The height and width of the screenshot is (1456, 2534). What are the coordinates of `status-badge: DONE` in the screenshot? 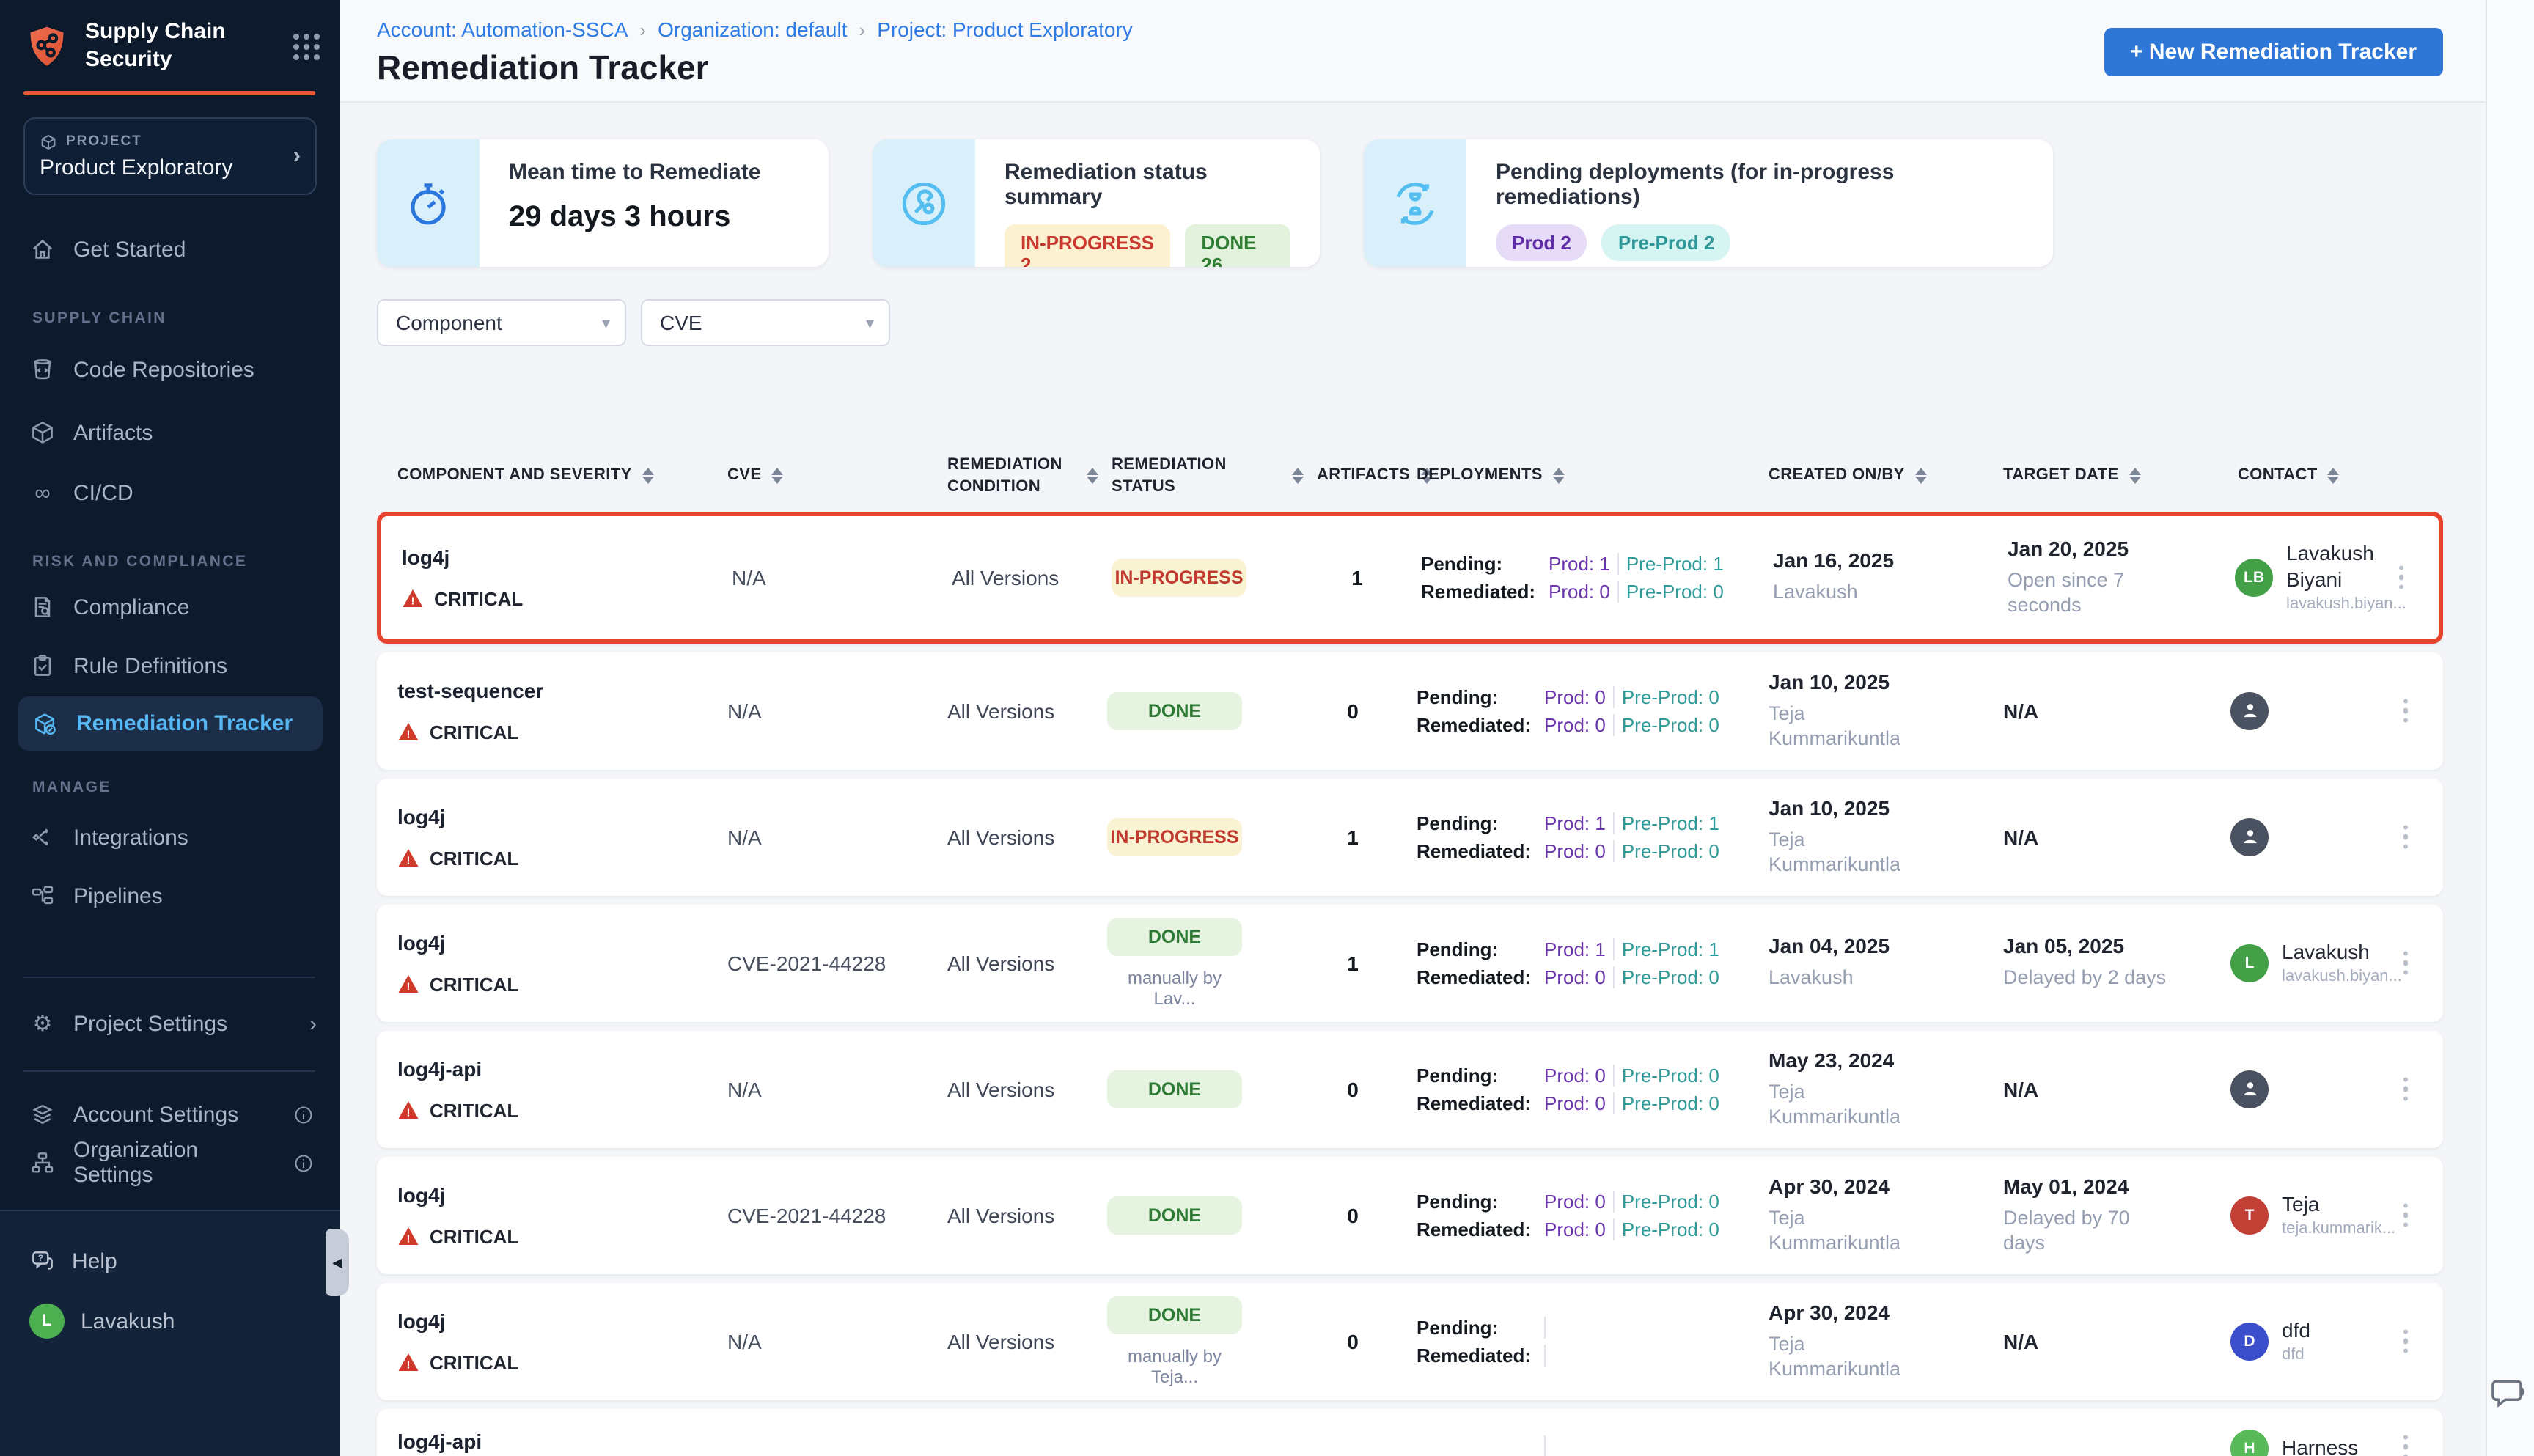 It's located at (1174, 1314).